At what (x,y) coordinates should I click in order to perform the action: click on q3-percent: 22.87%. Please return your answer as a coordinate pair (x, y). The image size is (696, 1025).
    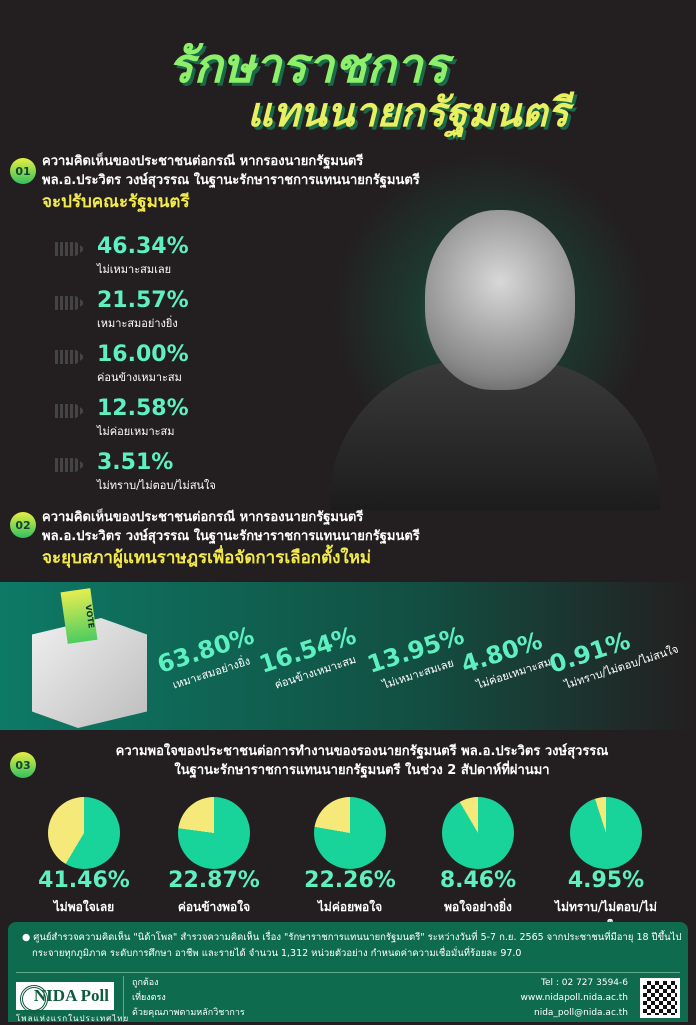
    Looking at the image, I should click on (214, 880).